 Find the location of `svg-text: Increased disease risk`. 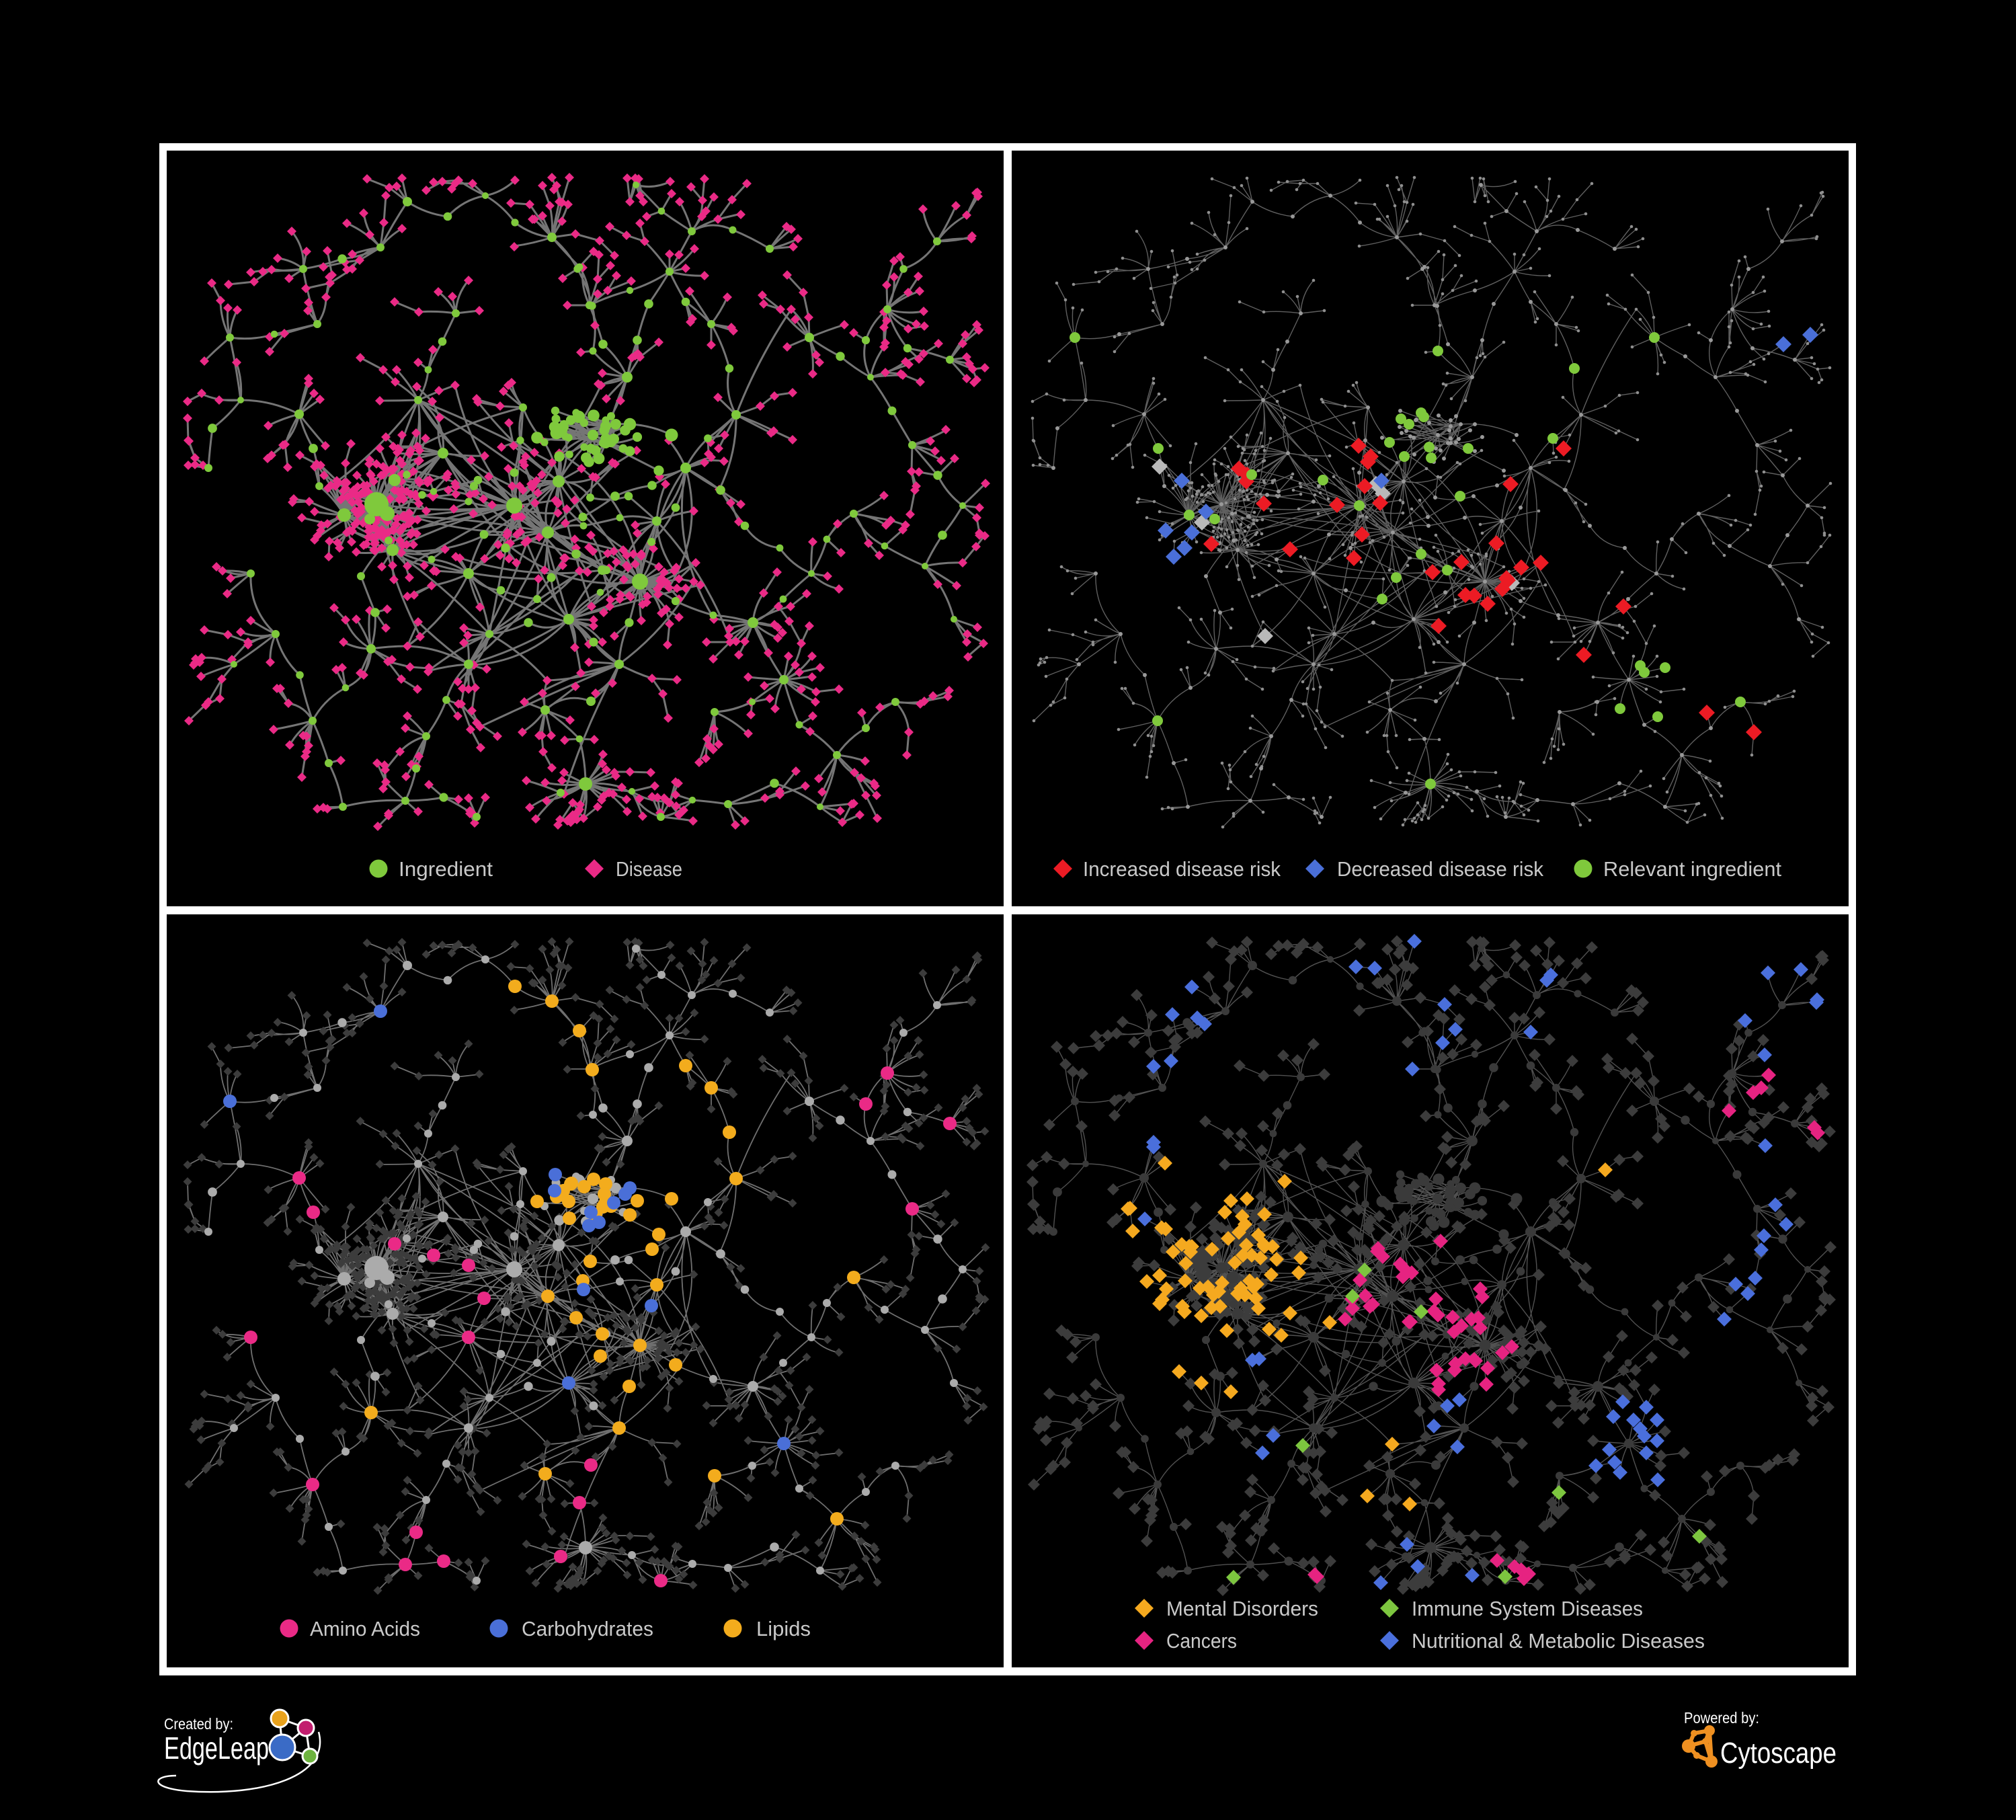

svg-text: Increased disease risk is located at coordinates (1182, 869).